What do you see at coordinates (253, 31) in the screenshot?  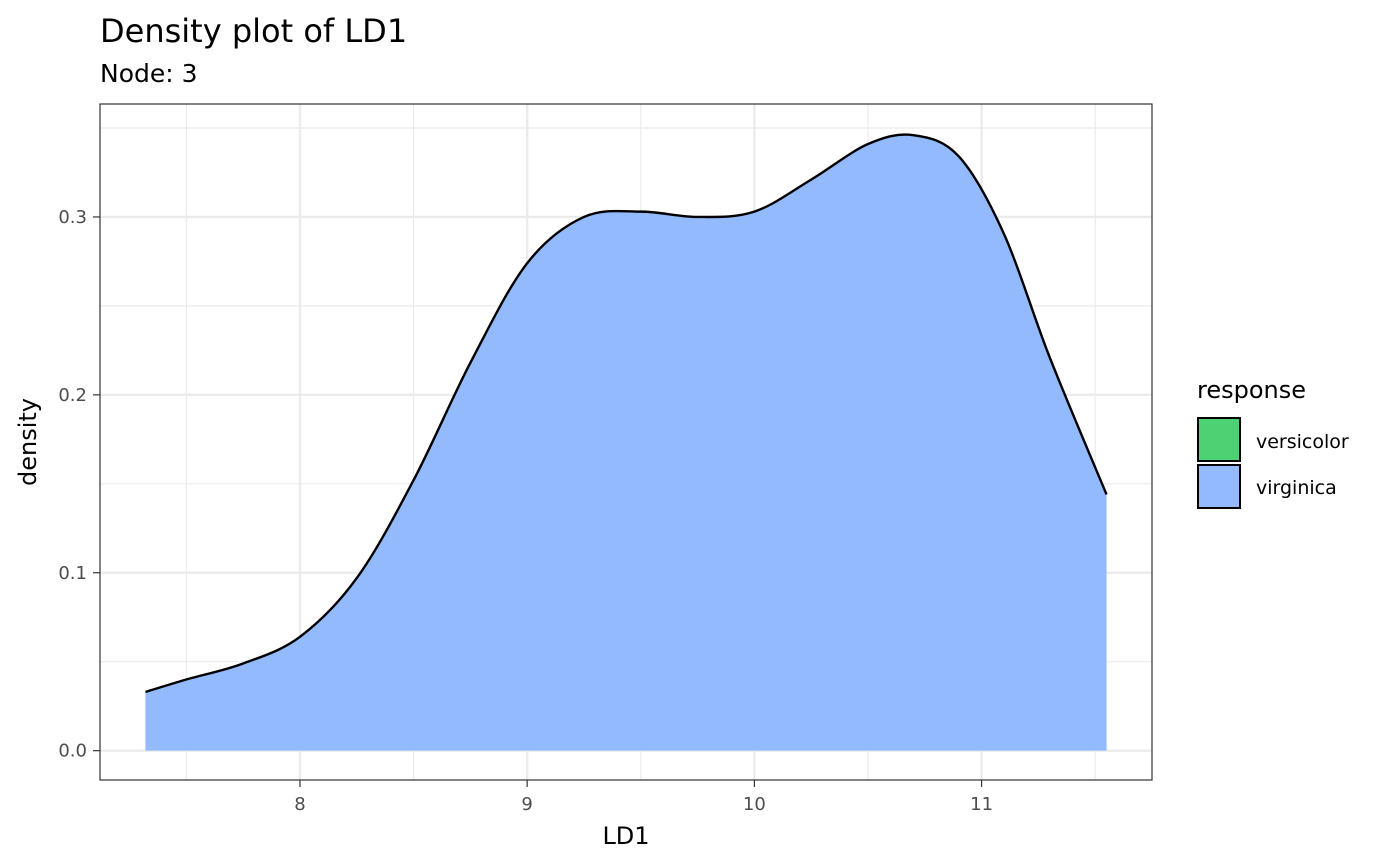 I see `chart-title: Density plot of LD1` at bounding box center [253, 31].